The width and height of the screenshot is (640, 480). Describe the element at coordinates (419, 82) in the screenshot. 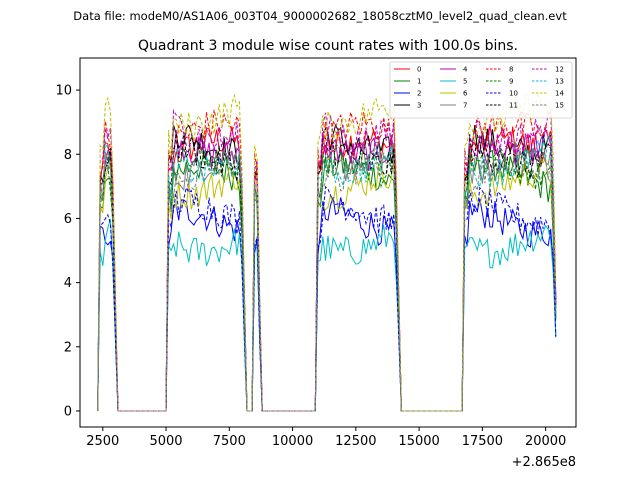

I see `legend-label-1: 1` at that location.